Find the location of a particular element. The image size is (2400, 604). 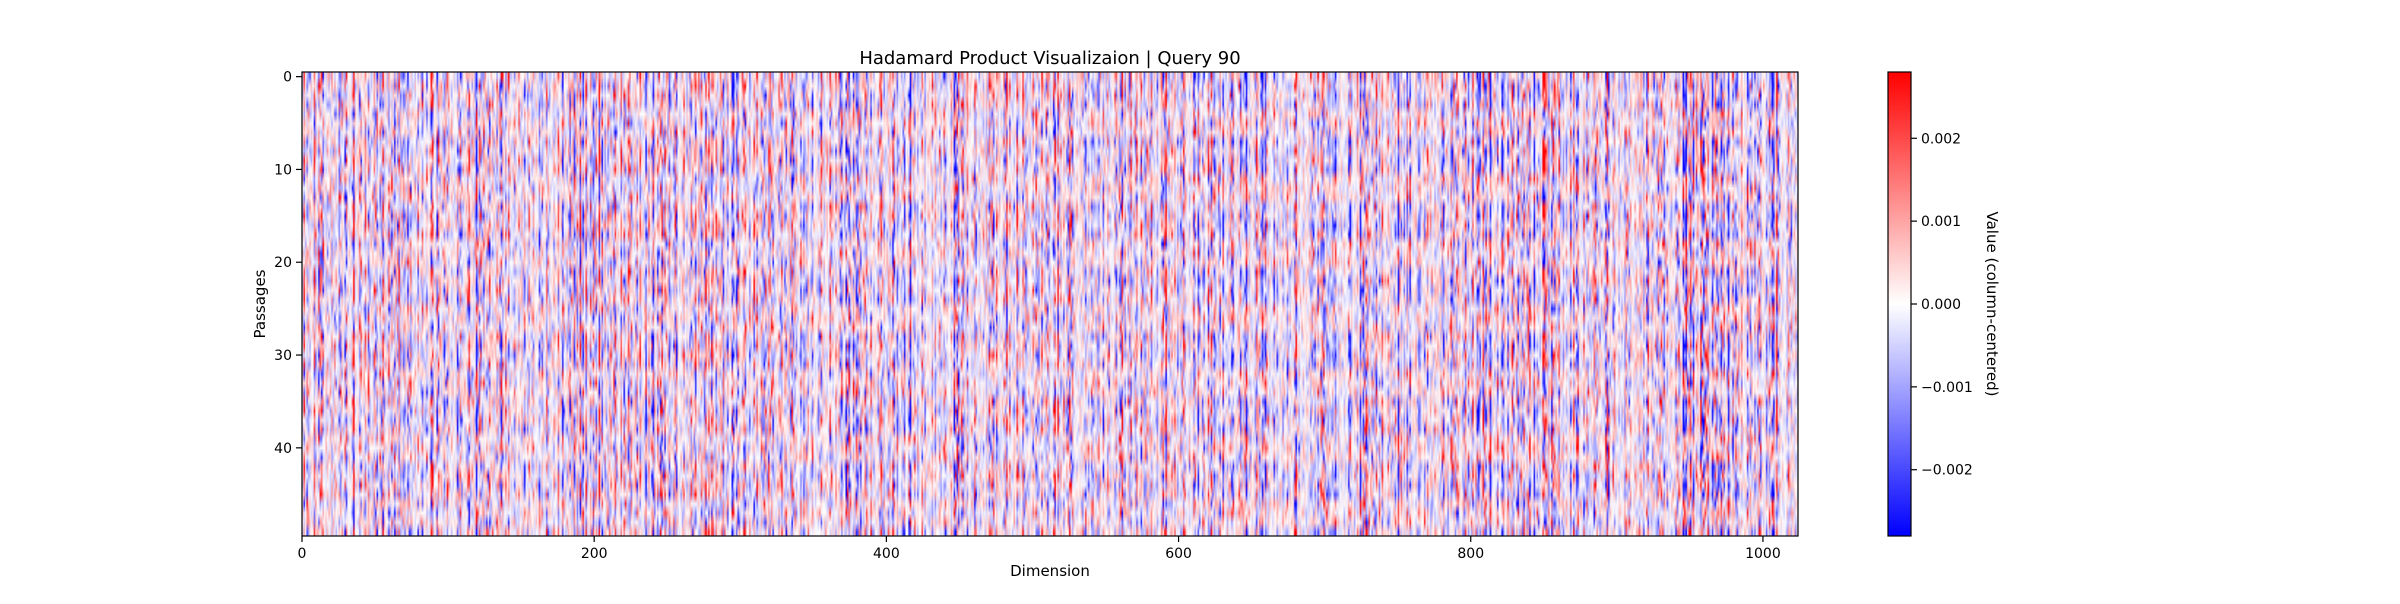

colorbar-tick-label: −0.001 is located at coordinates (1947, 388).